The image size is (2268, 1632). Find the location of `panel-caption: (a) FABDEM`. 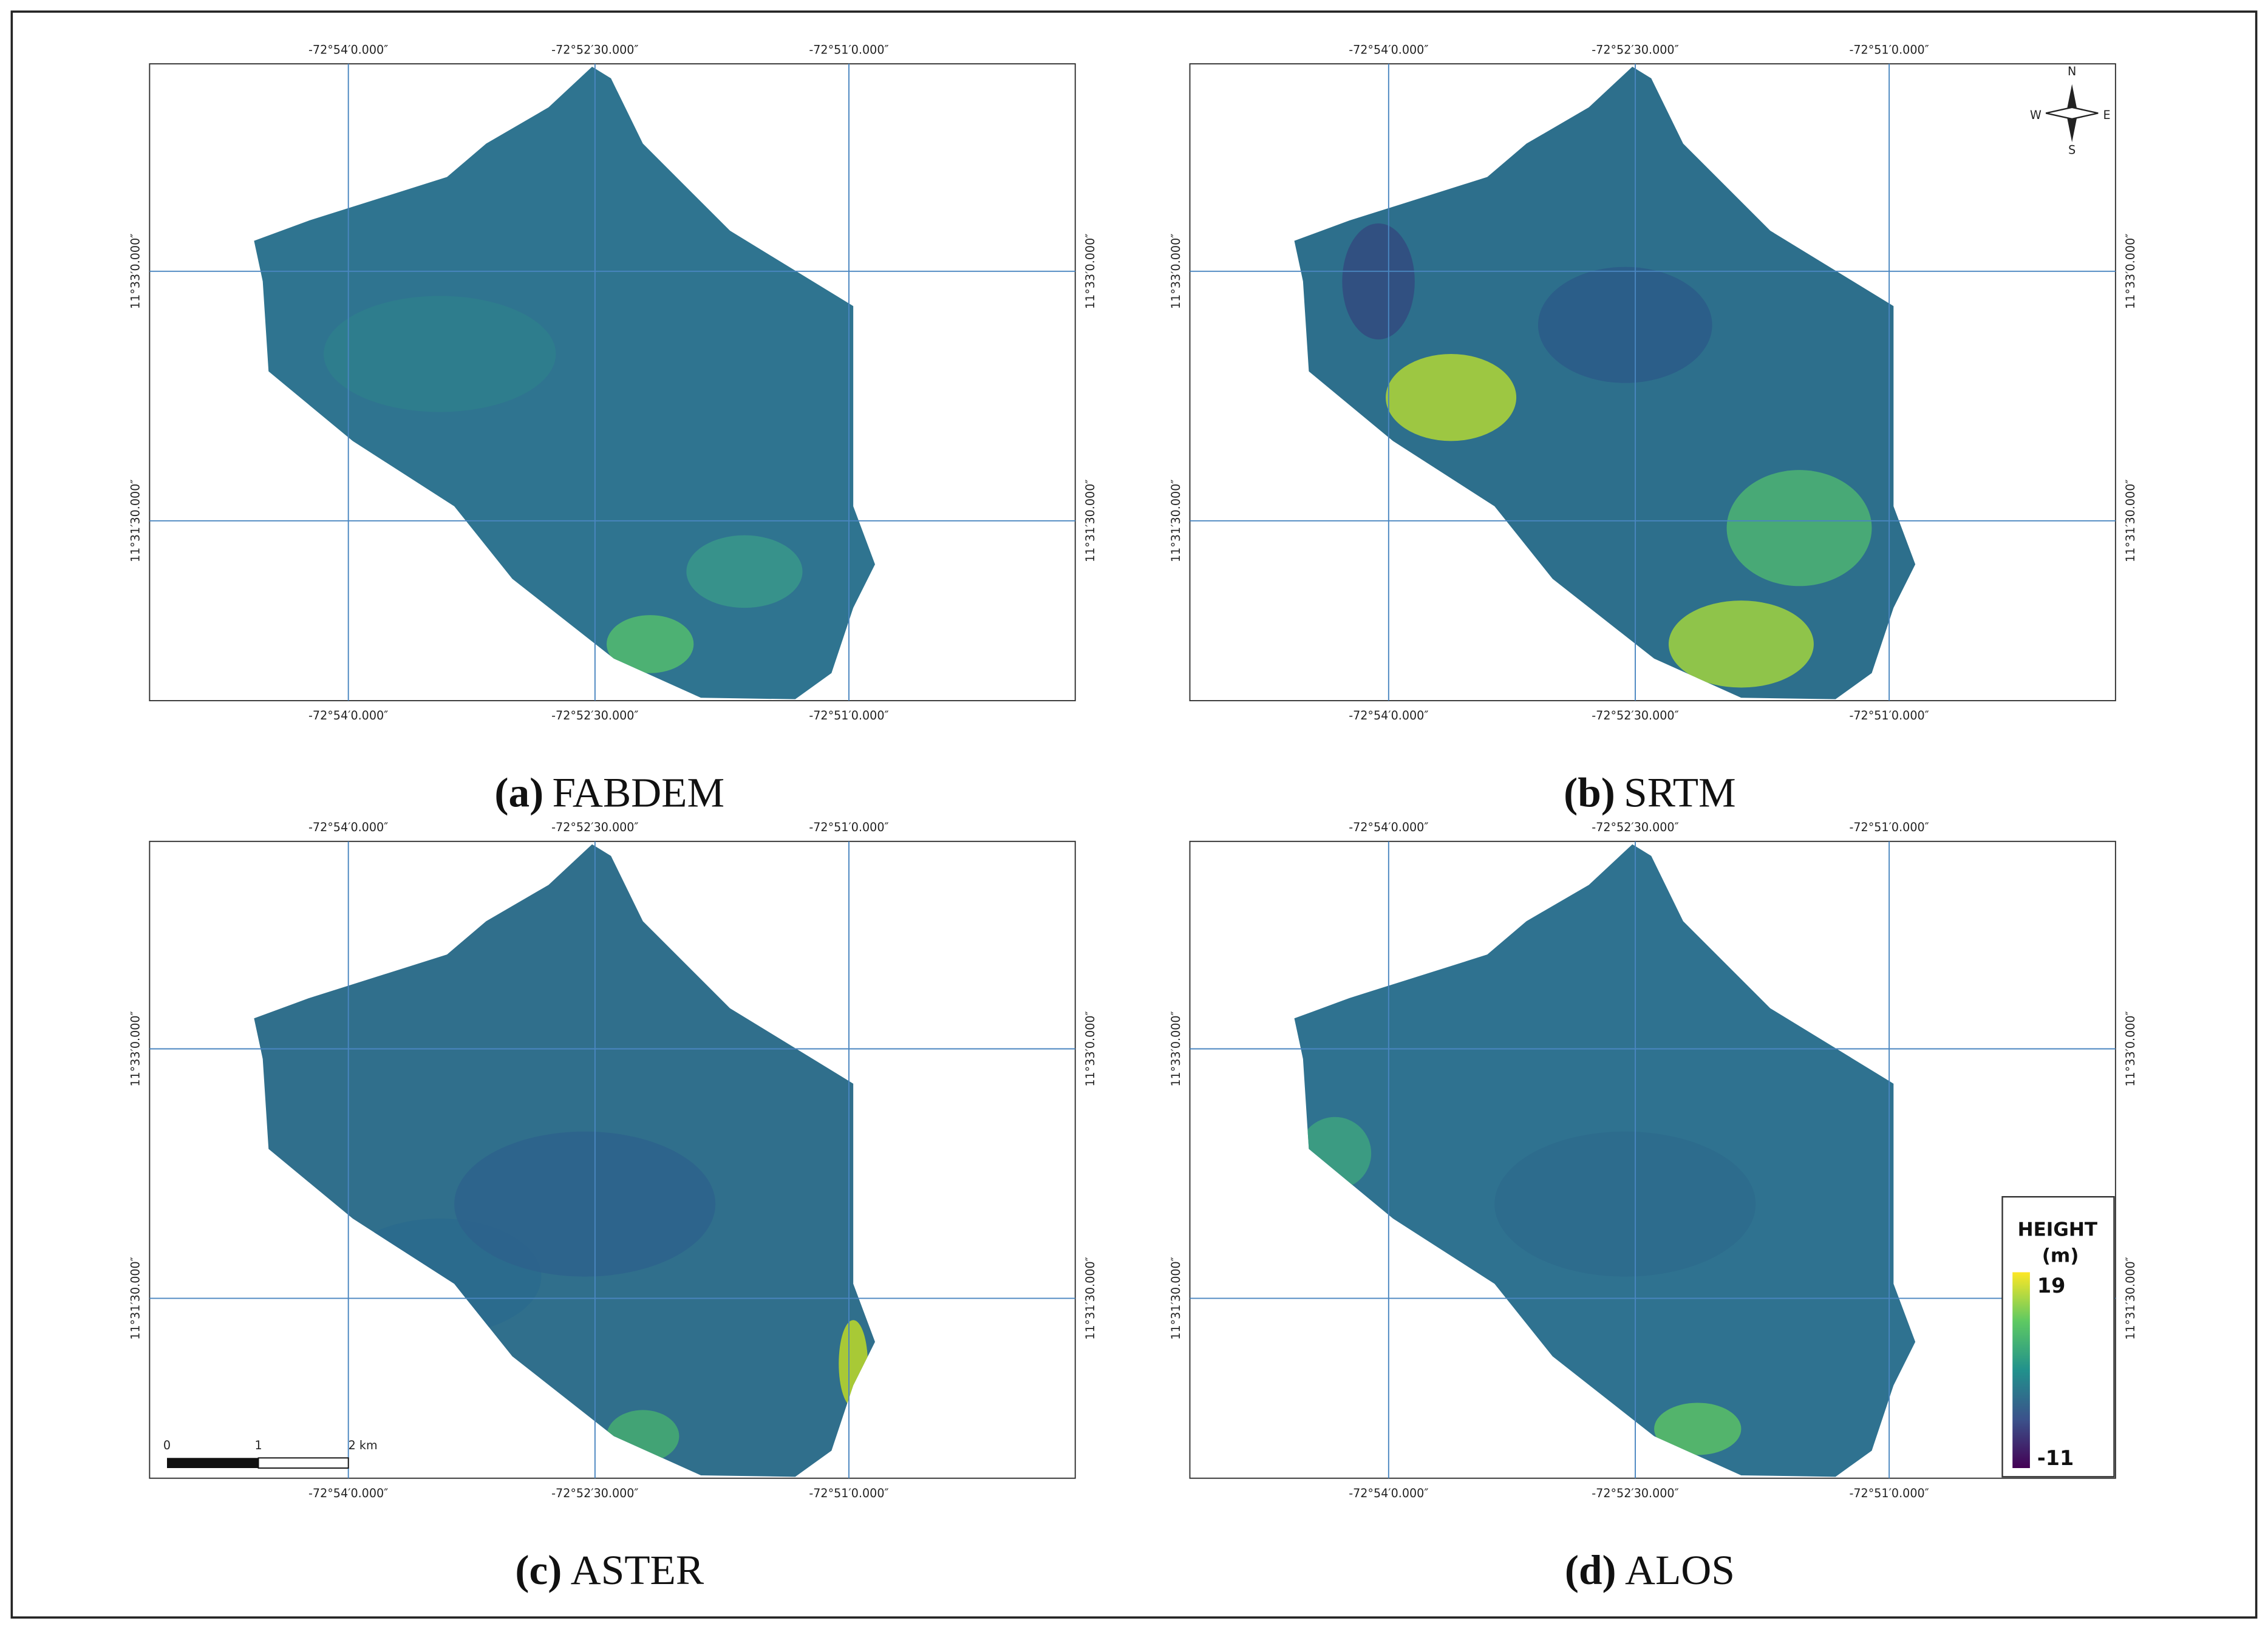

panel-caption: (a) FABDEM is located at coordinates (609, 792).